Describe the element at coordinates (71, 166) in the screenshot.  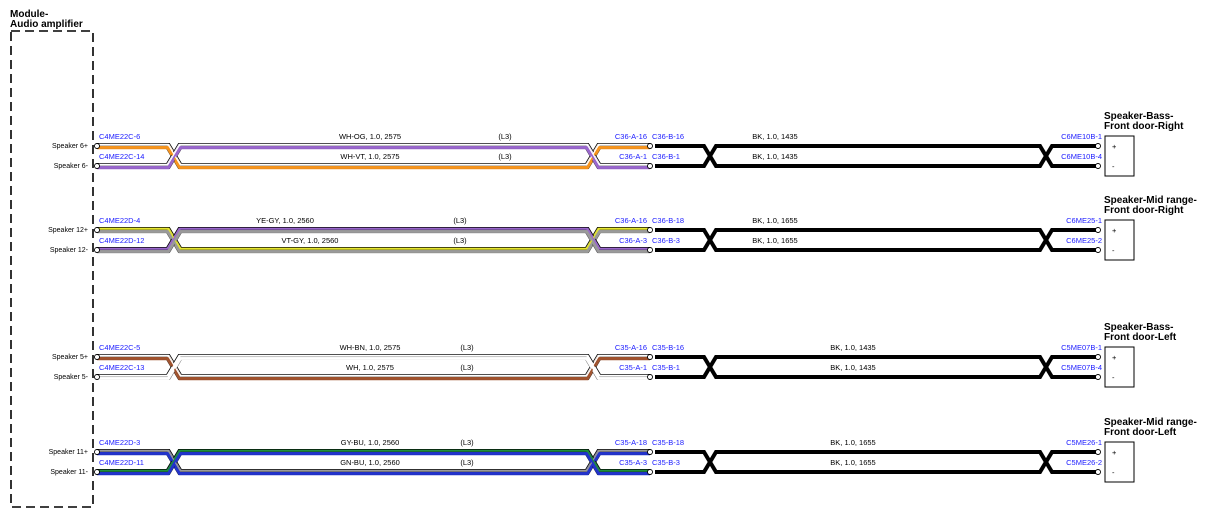
I see `amp-pin-label: Speaker 6-` at that location.